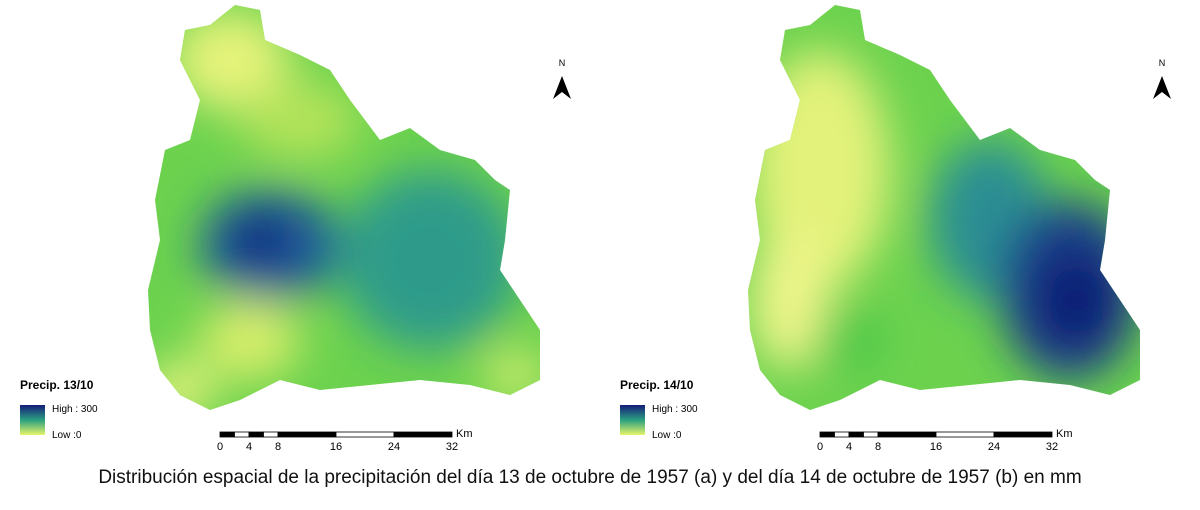 This screenshot has width=1200, height=510. Describe the element at coordinates (57, 385) in the screenshot. I see `legend-title: Precip. 13/10` at that location.